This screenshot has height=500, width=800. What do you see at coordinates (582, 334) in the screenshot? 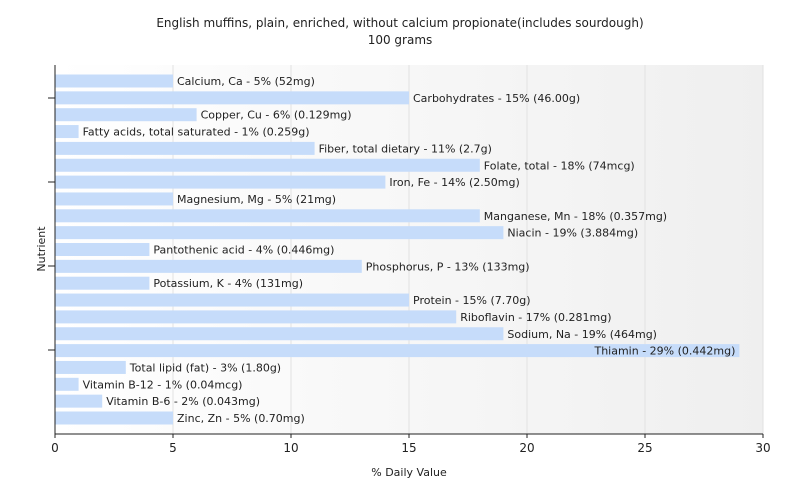
I see `bar-label: Sodium, Na - 19% (464mg)` at bounding box center [582, 334].